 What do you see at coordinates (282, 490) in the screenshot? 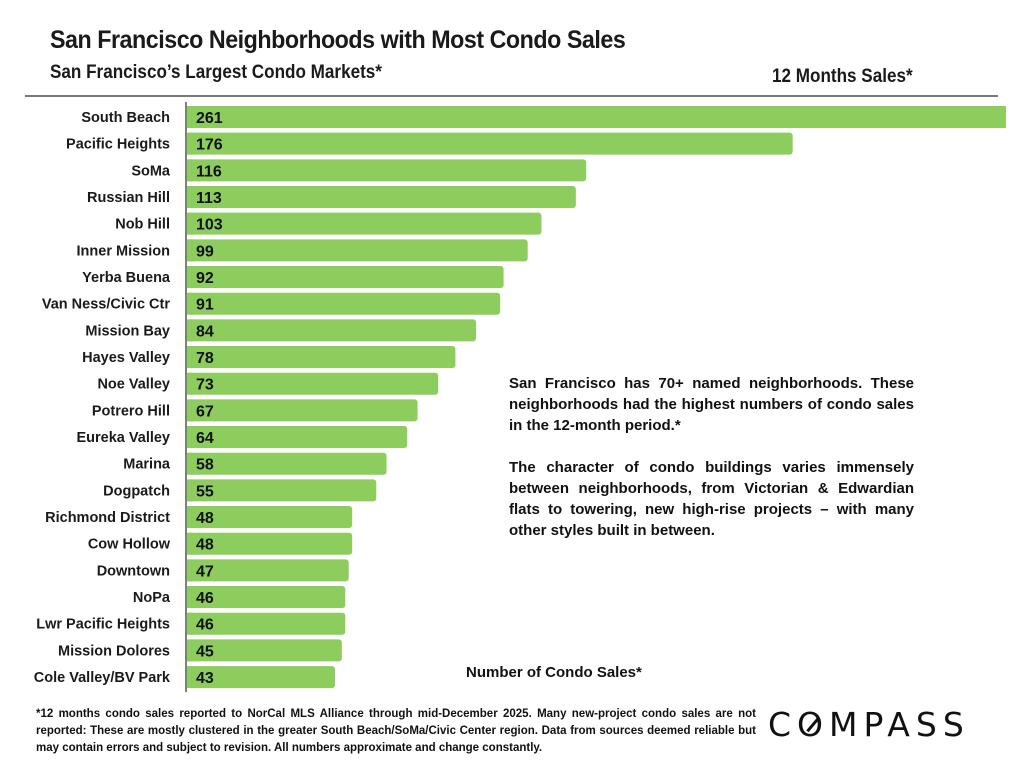
I see `bar-dogpatch` at bounding box center [282, 490].